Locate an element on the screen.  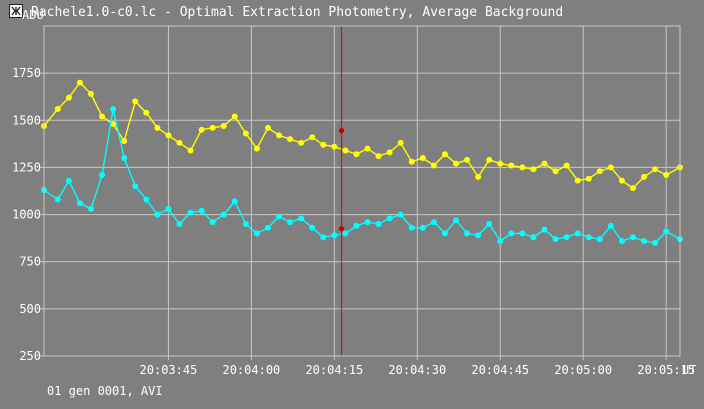
x-axis-label: UT is located at coordinates (689, 370).